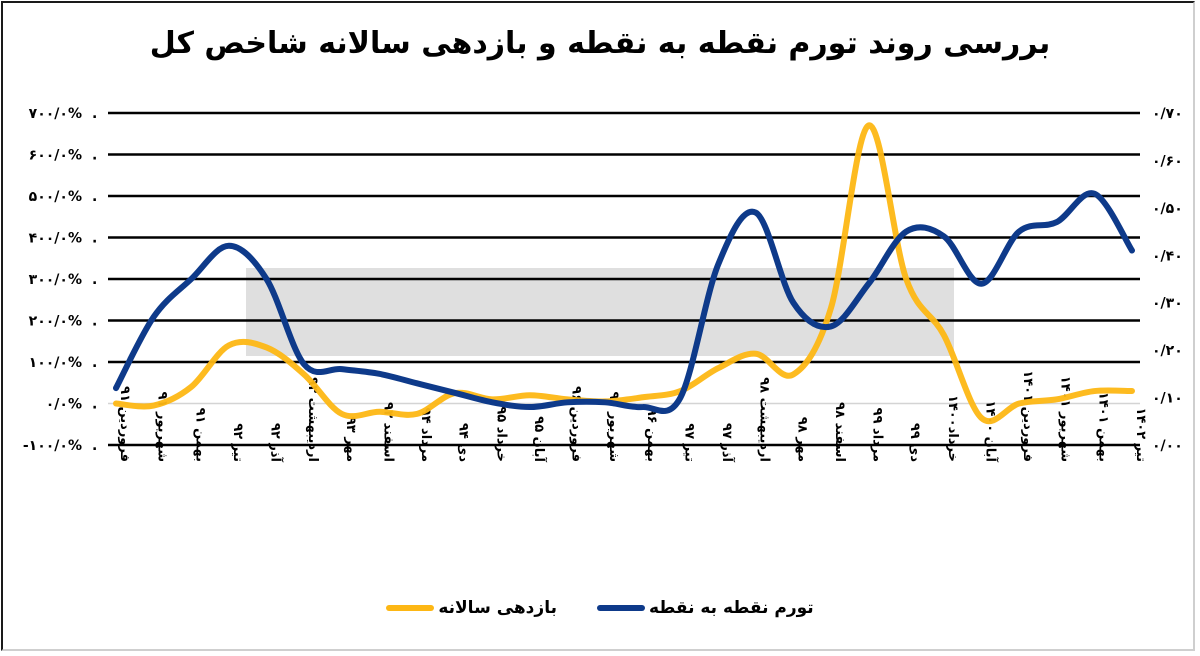 The height and width of the screenshot is (656, 1200). Describe the element at coordinates (877, 435) in the screenshot. I see `x-category-label: مرداد ۹۹` at that location.